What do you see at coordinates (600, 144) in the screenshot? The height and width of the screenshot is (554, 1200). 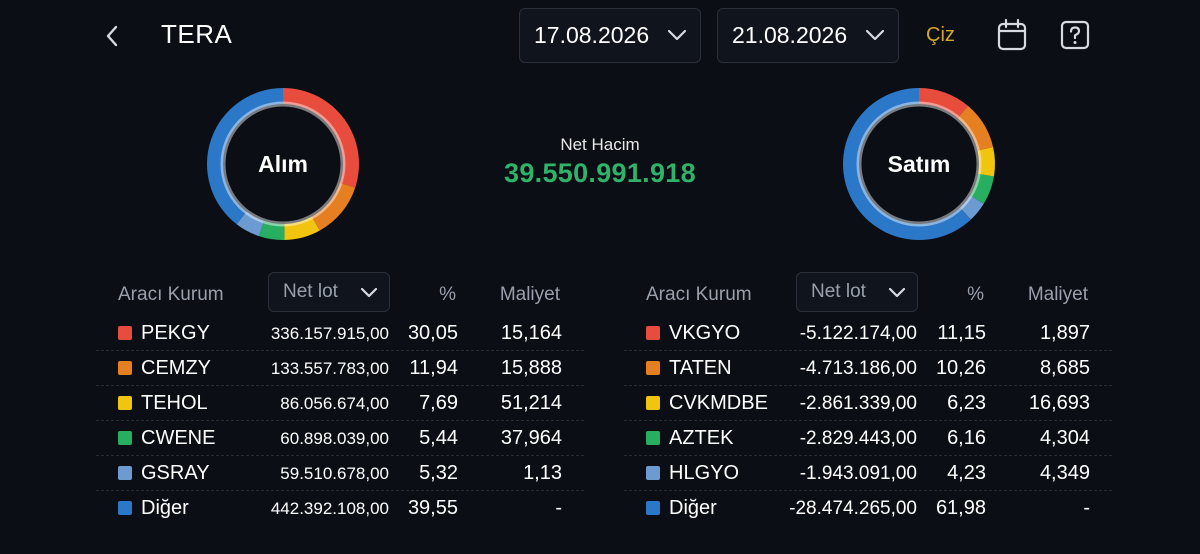 I see `net-volume-label: Net Hacim` at bounding box center [600, 144].